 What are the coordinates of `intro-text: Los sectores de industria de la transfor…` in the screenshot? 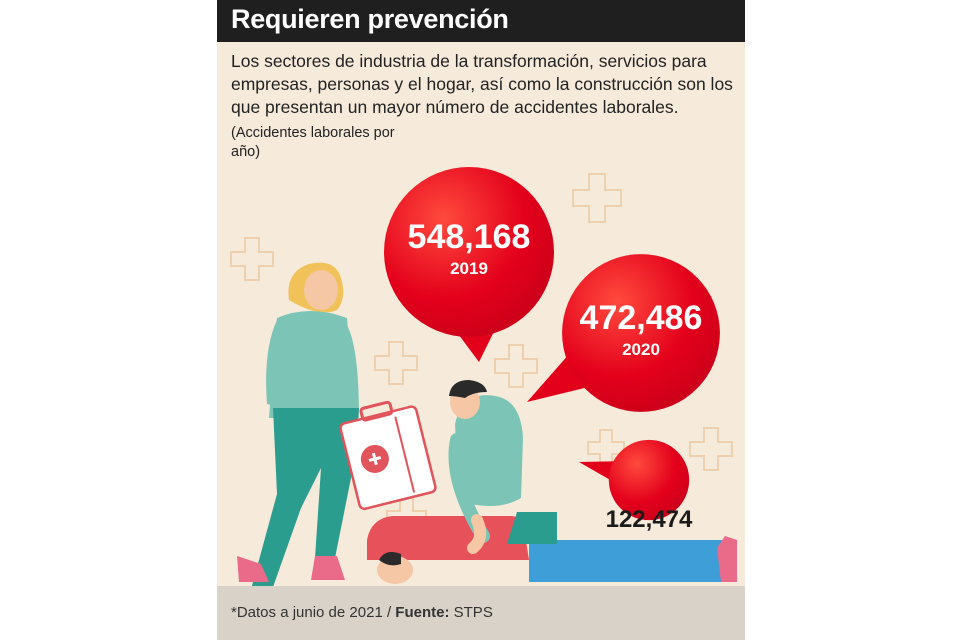 It's located at (482, 84).